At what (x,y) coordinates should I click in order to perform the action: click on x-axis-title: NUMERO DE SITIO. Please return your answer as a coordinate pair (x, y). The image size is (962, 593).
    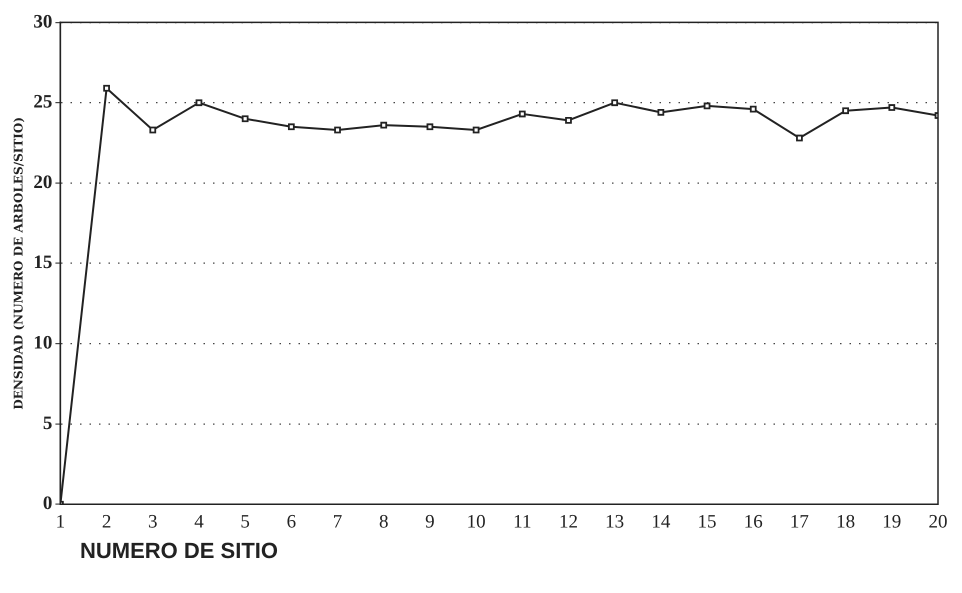
    Looking at the image, I should click on (179, 551).